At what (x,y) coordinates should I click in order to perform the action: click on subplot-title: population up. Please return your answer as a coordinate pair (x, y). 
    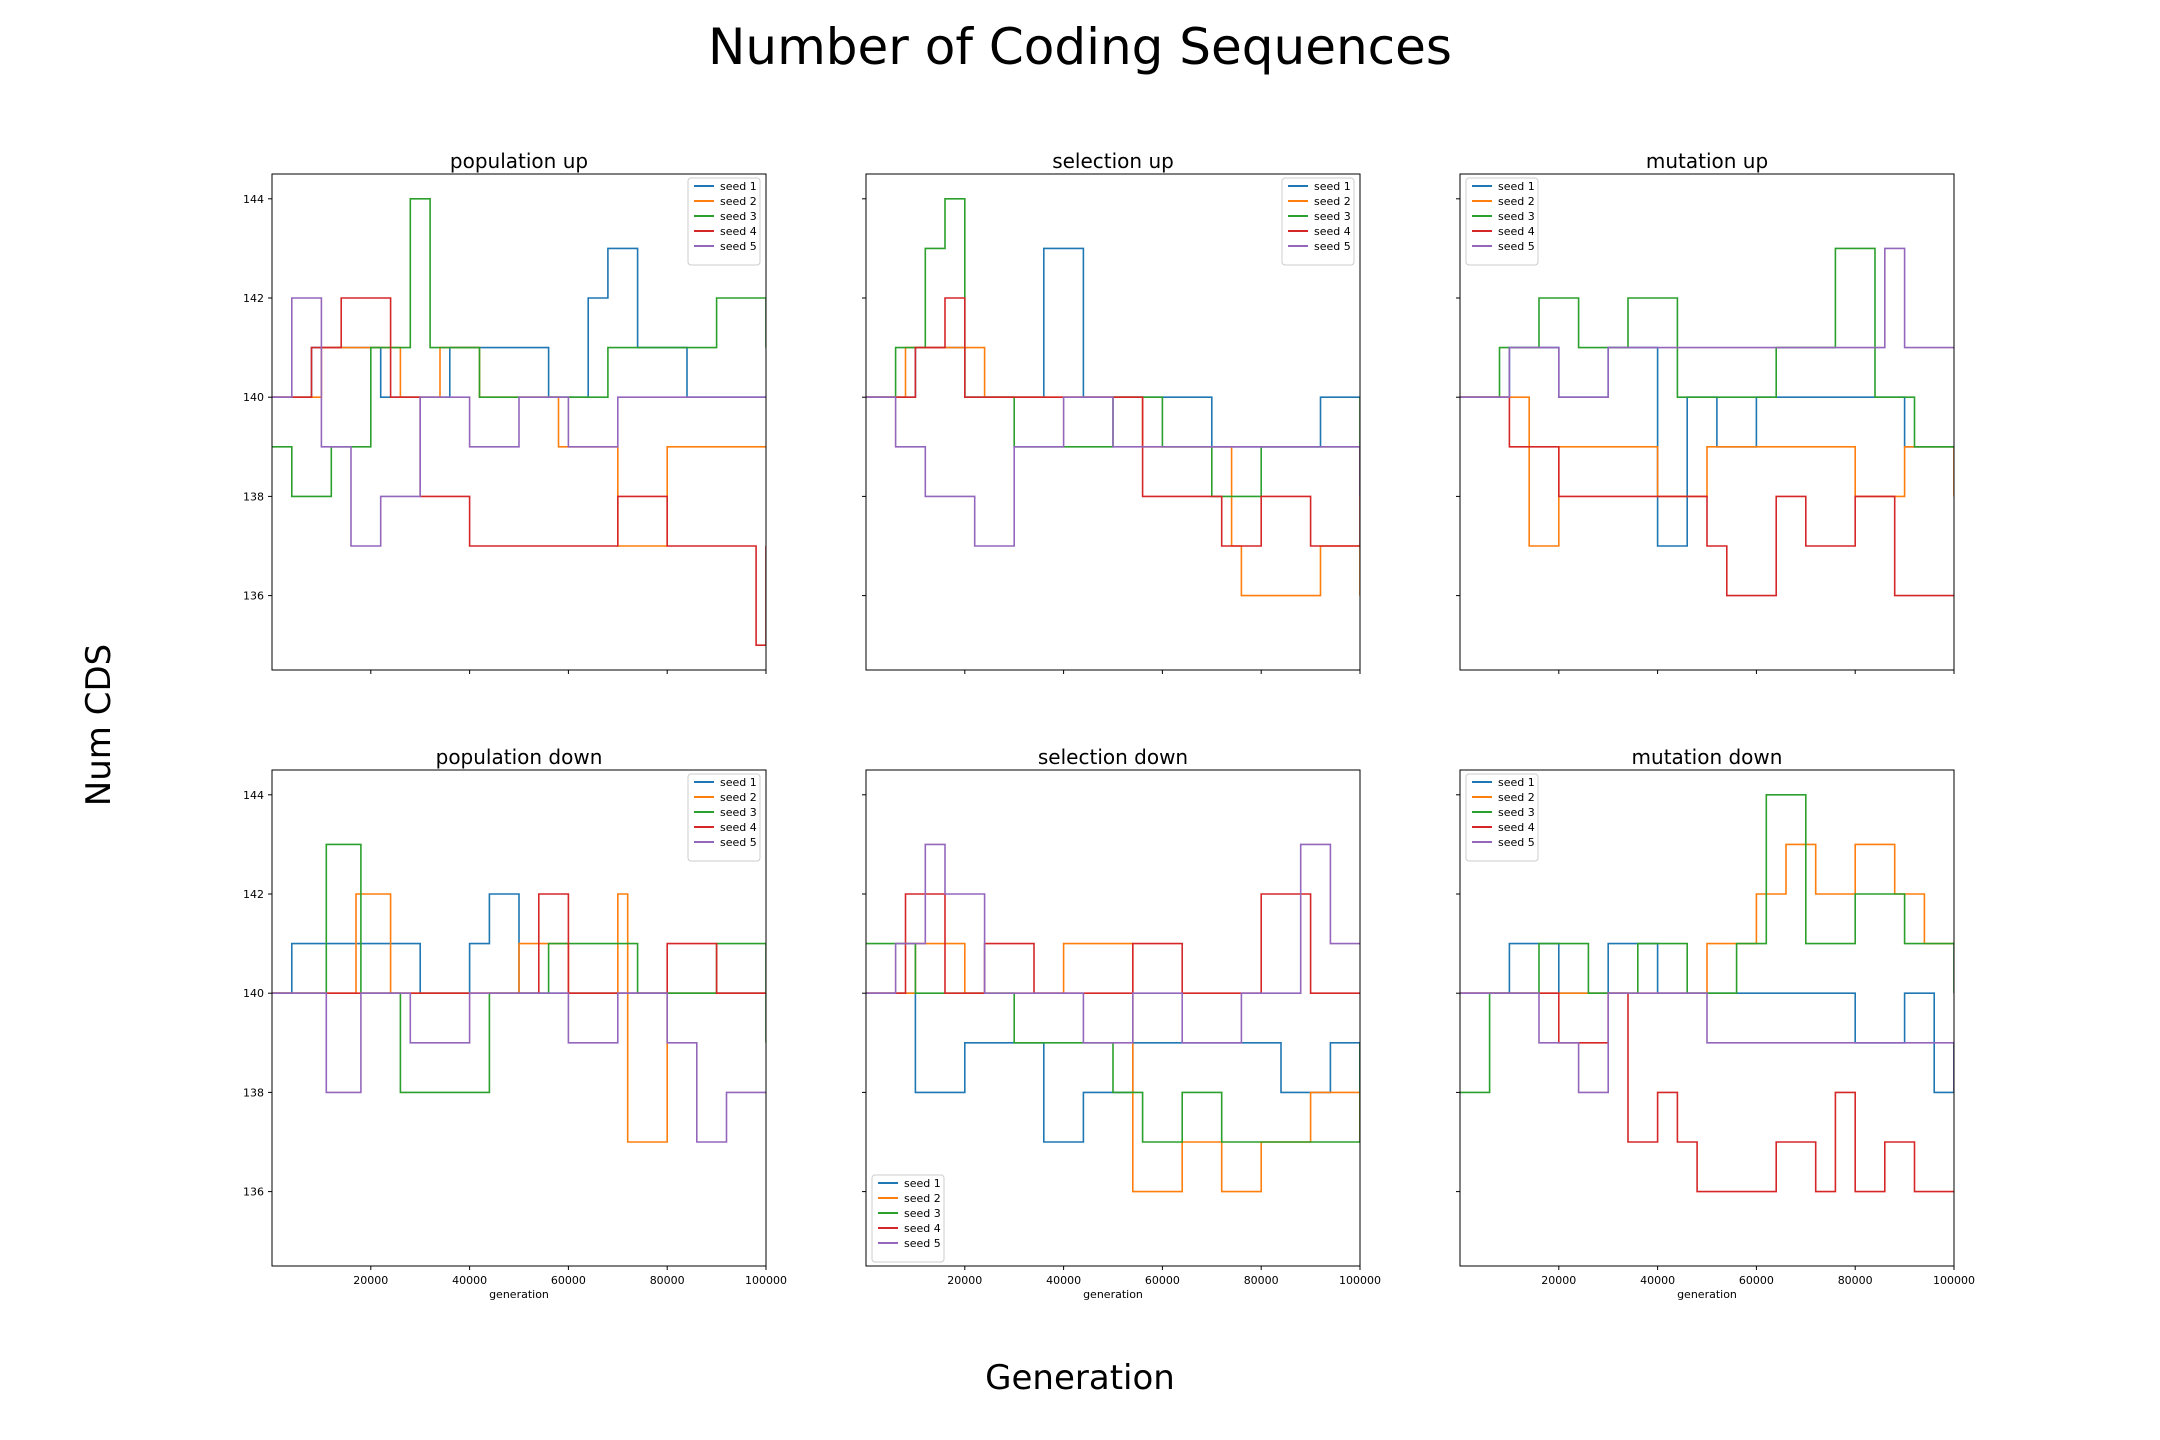
    Looking at the image, I should click on (519, 161).